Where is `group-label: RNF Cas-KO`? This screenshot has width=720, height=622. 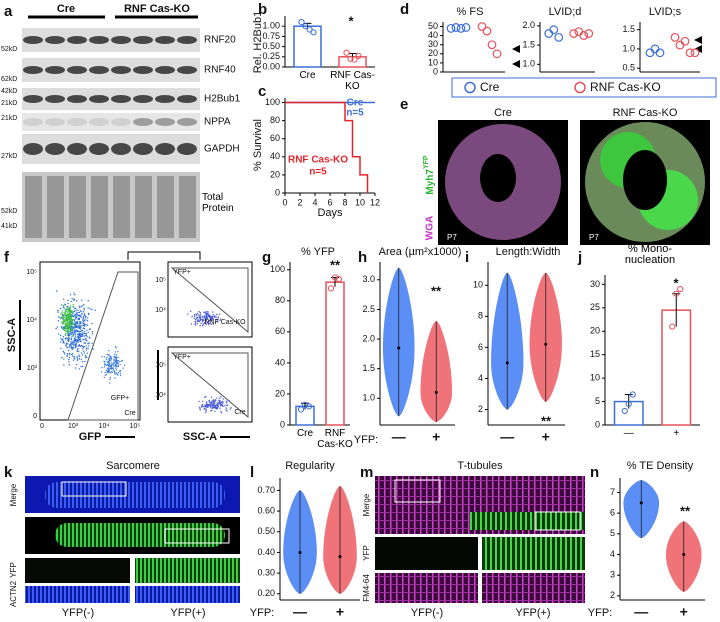
group-label: RNF Cas-KO is located at coordinates (157, 9).